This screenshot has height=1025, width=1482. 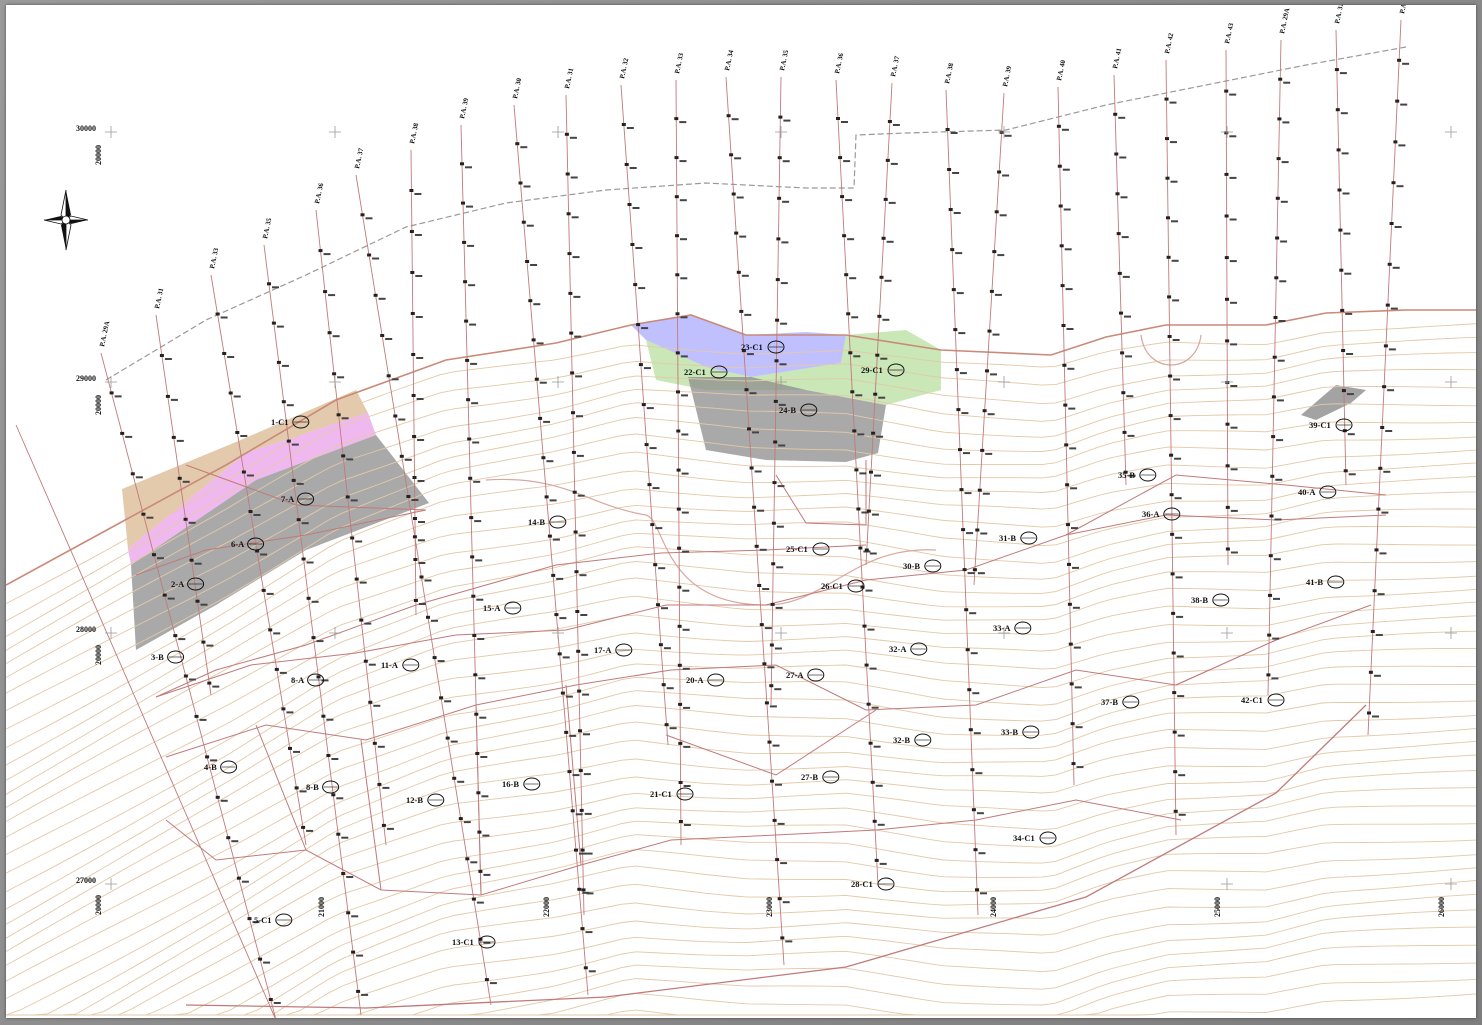 What do you see at coordinates (478, 800) in the screenshot?
I see `block-link-line` at bounding box center [478, 800].